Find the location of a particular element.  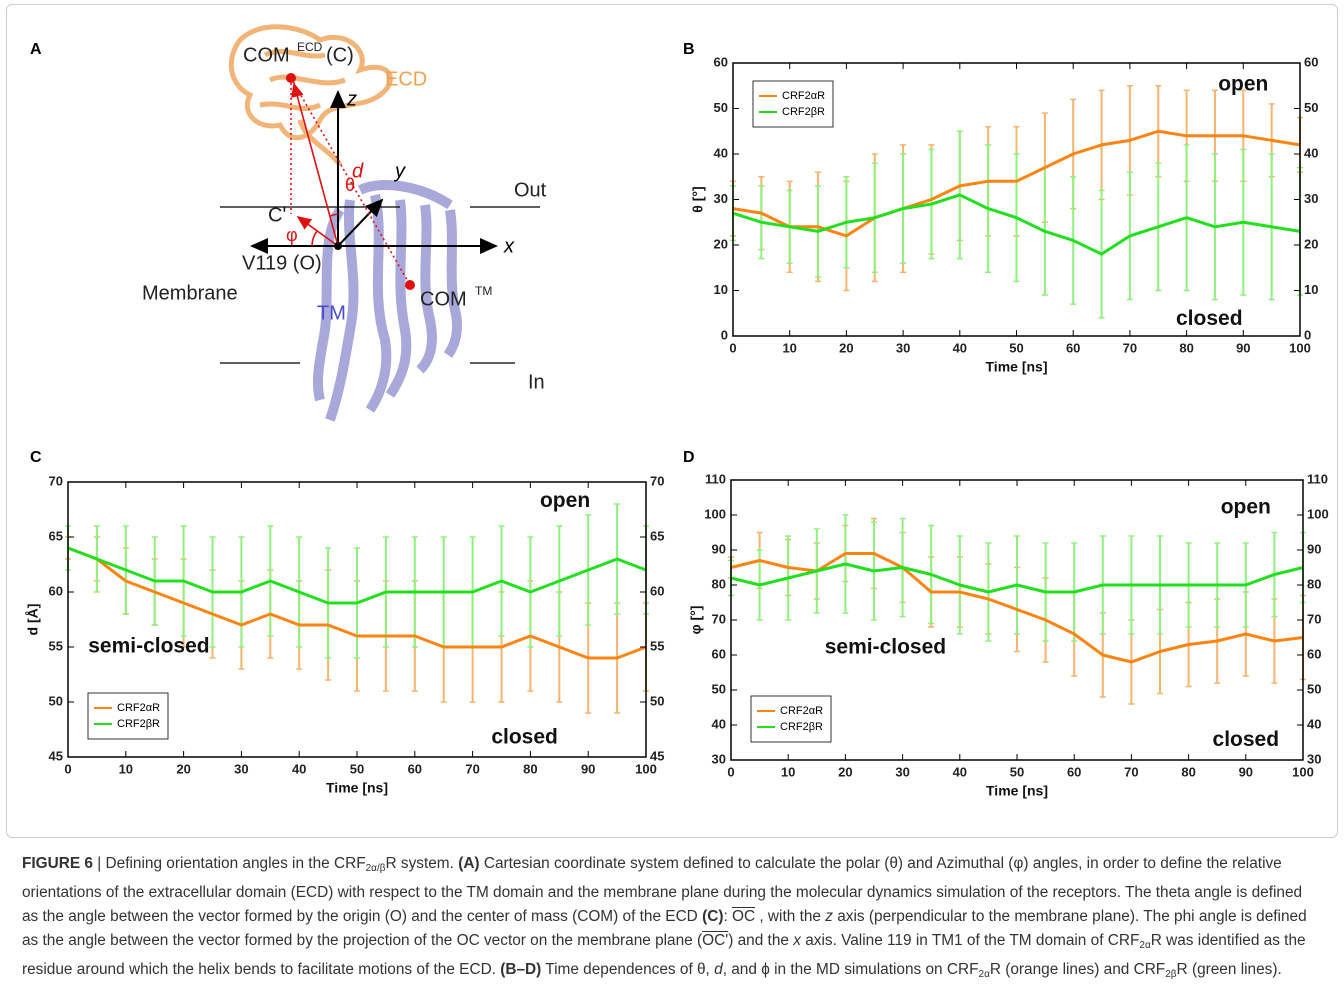

caption-run: OC' is located at coordinates (715, 940).